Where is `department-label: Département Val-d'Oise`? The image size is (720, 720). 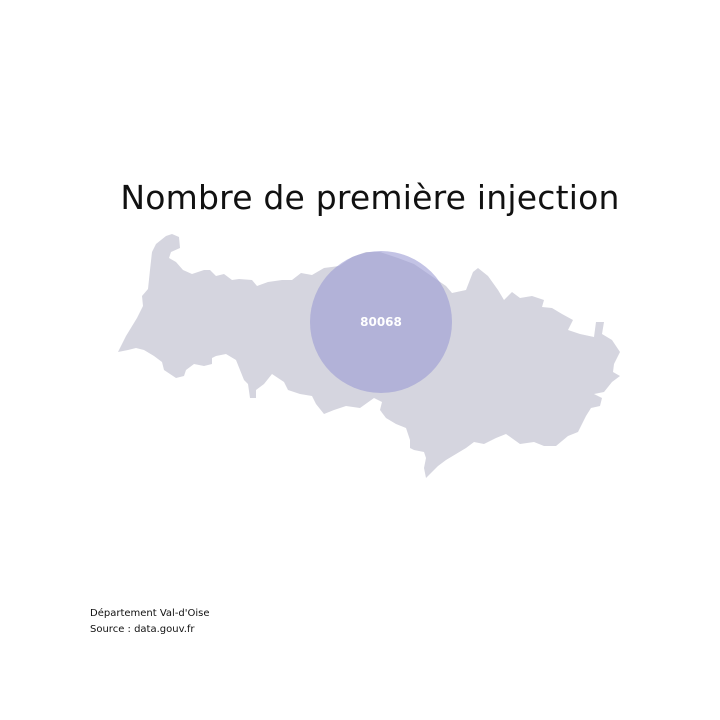 department-label: Département Val-d'Oise is located at coordinates (150, 613).